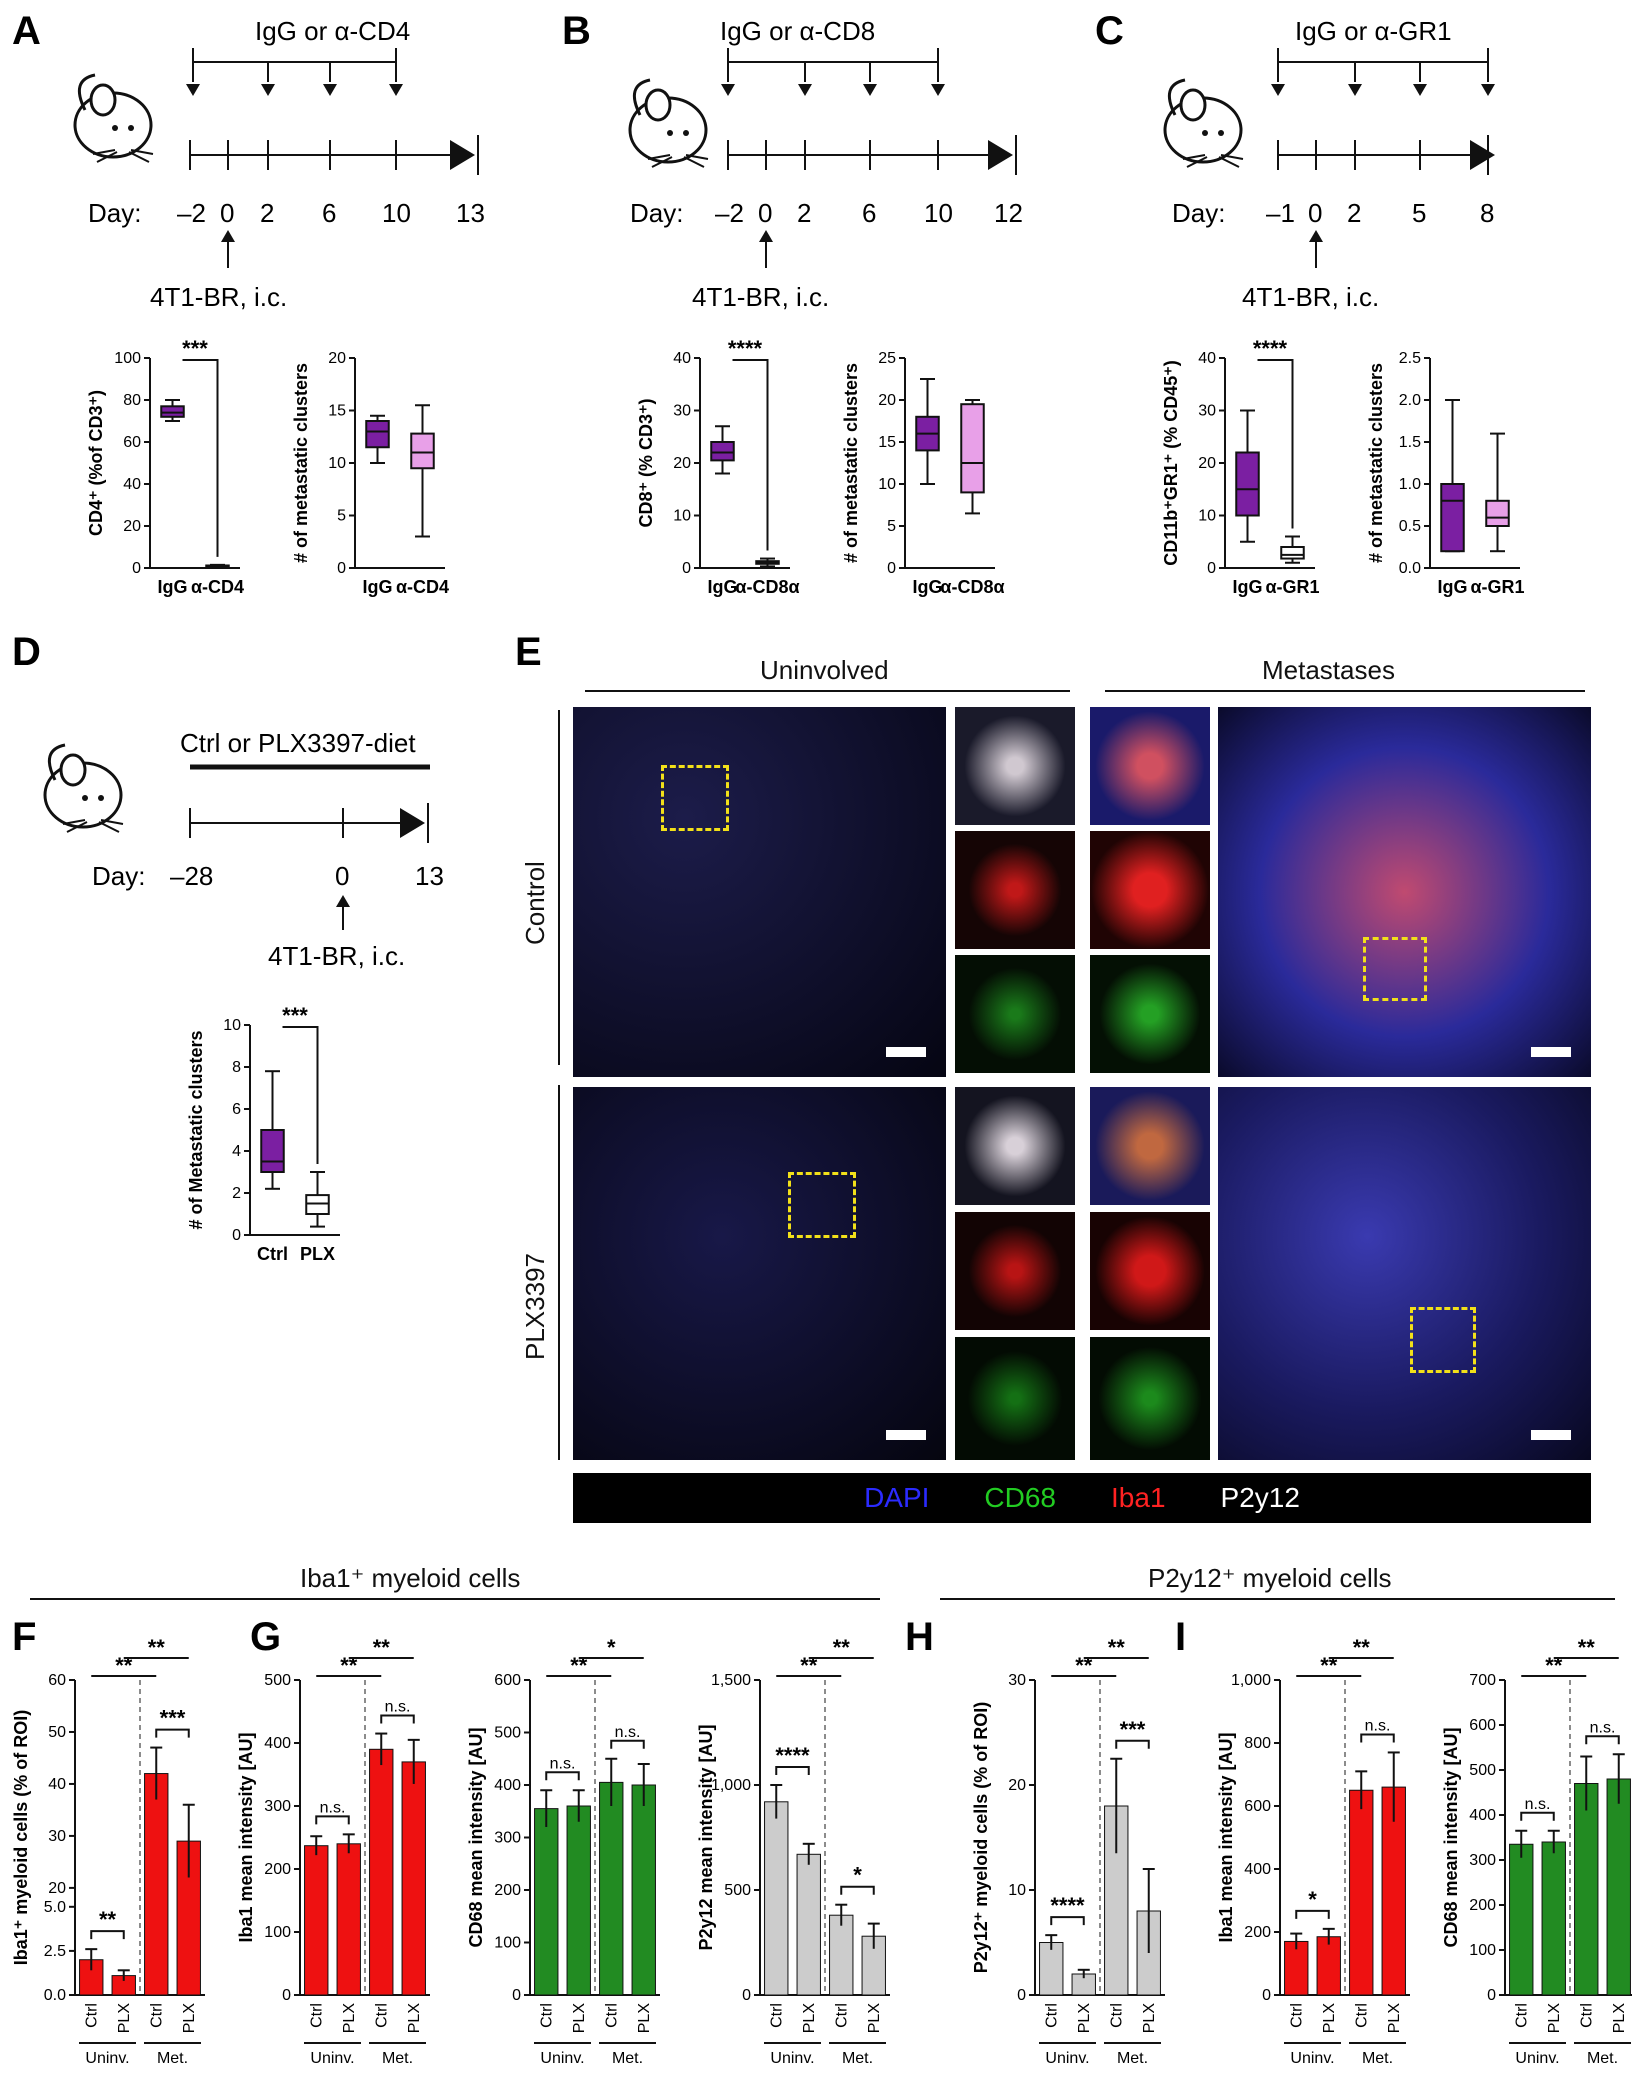  I want to click on treatment-label-b: IgG or α-CD8, so click(797, 31).